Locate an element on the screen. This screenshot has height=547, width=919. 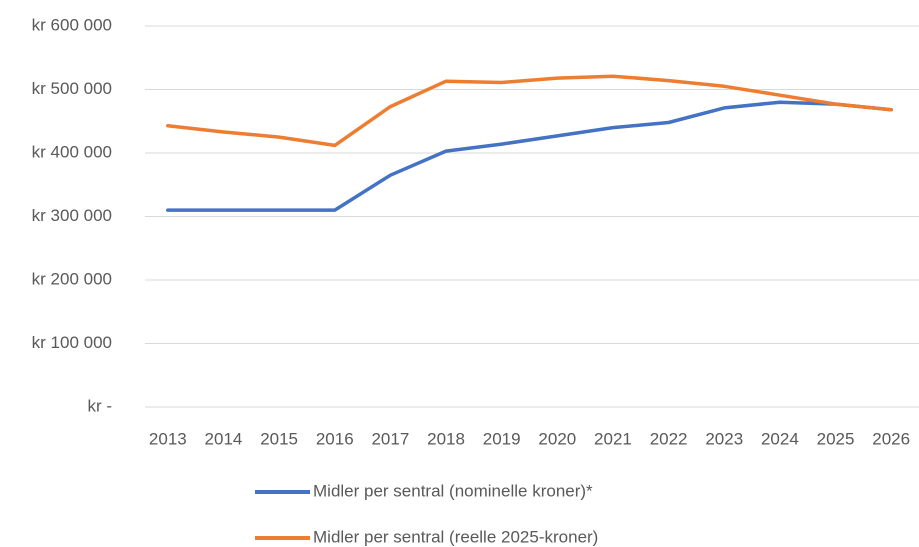
y-tick-label: kr 200 000 is located at coordinates (72, 278).